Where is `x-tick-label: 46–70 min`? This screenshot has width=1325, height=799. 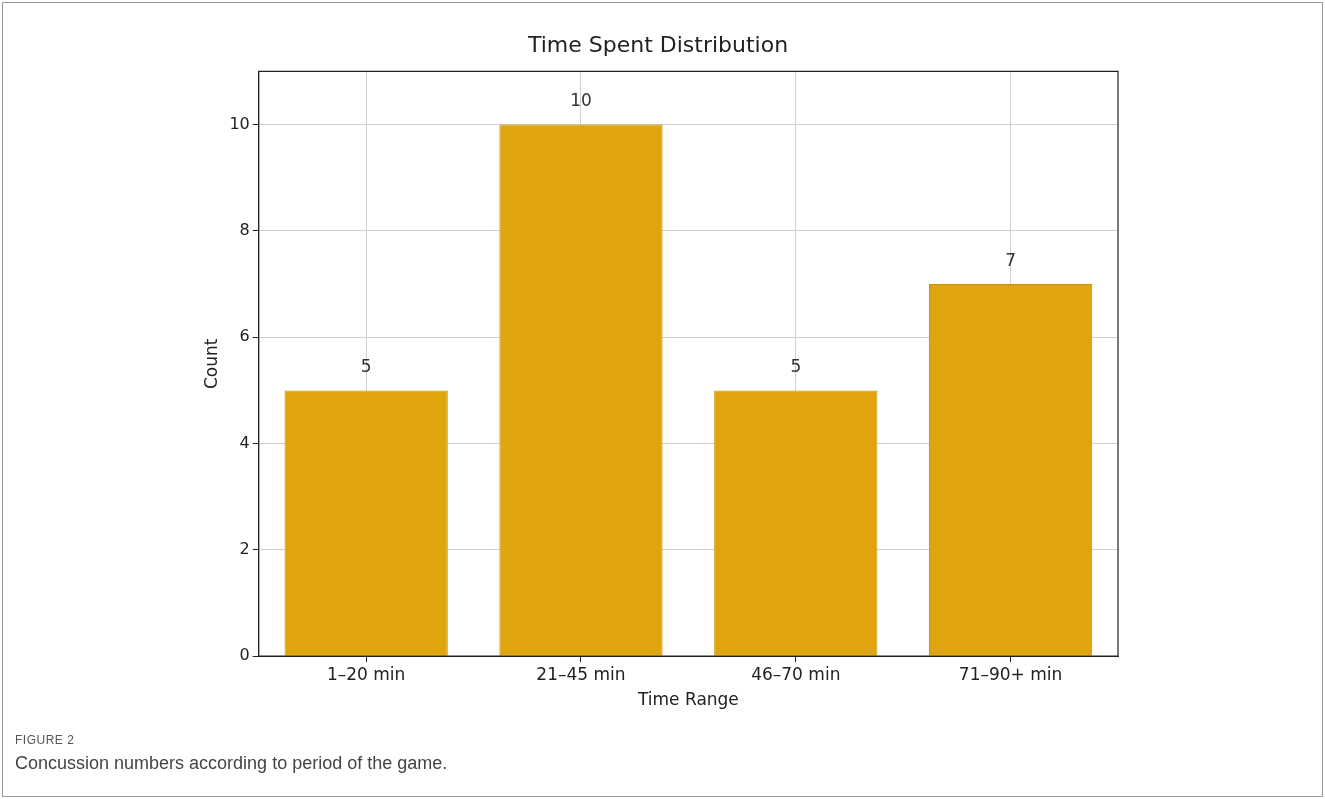 x-tick-label: 46–70 min is located at coordinates (796, 673).